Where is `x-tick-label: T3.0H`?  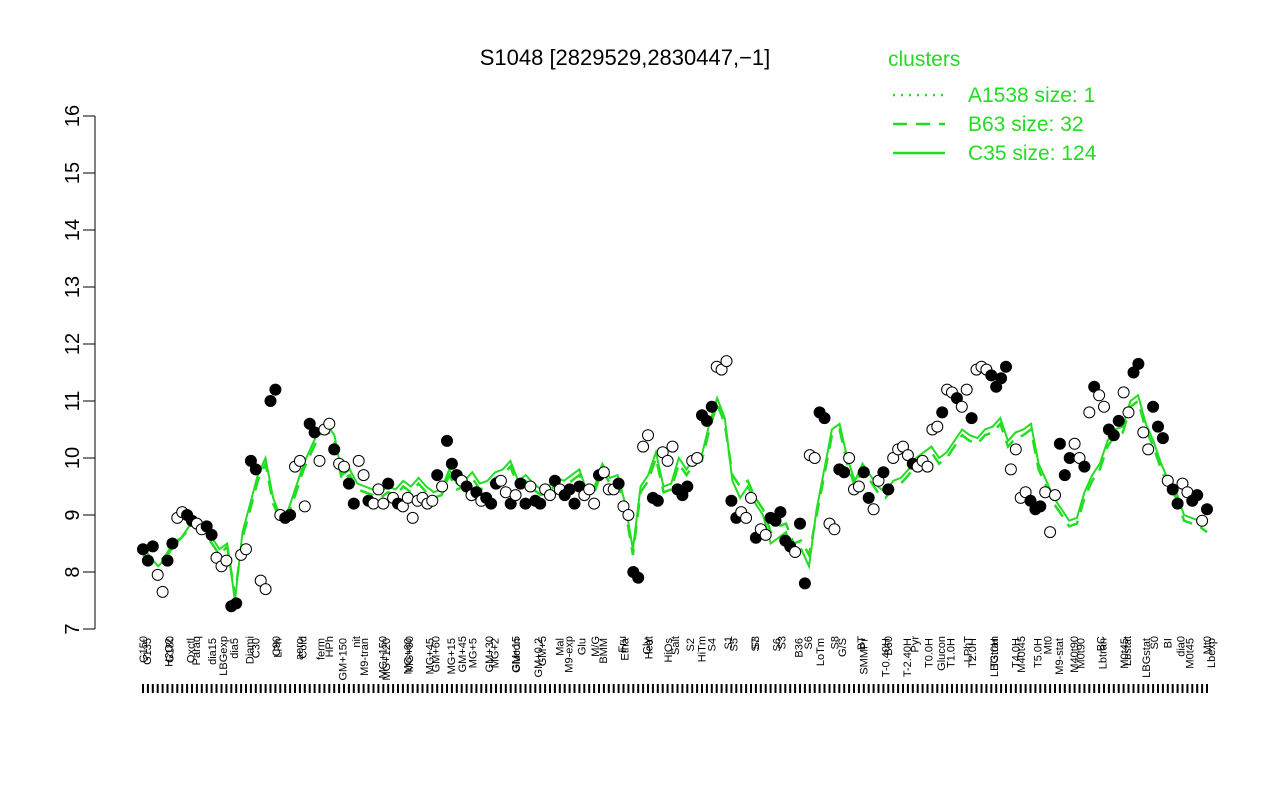
x-tick-label: T3.0H is located at coordinates (995, 653).